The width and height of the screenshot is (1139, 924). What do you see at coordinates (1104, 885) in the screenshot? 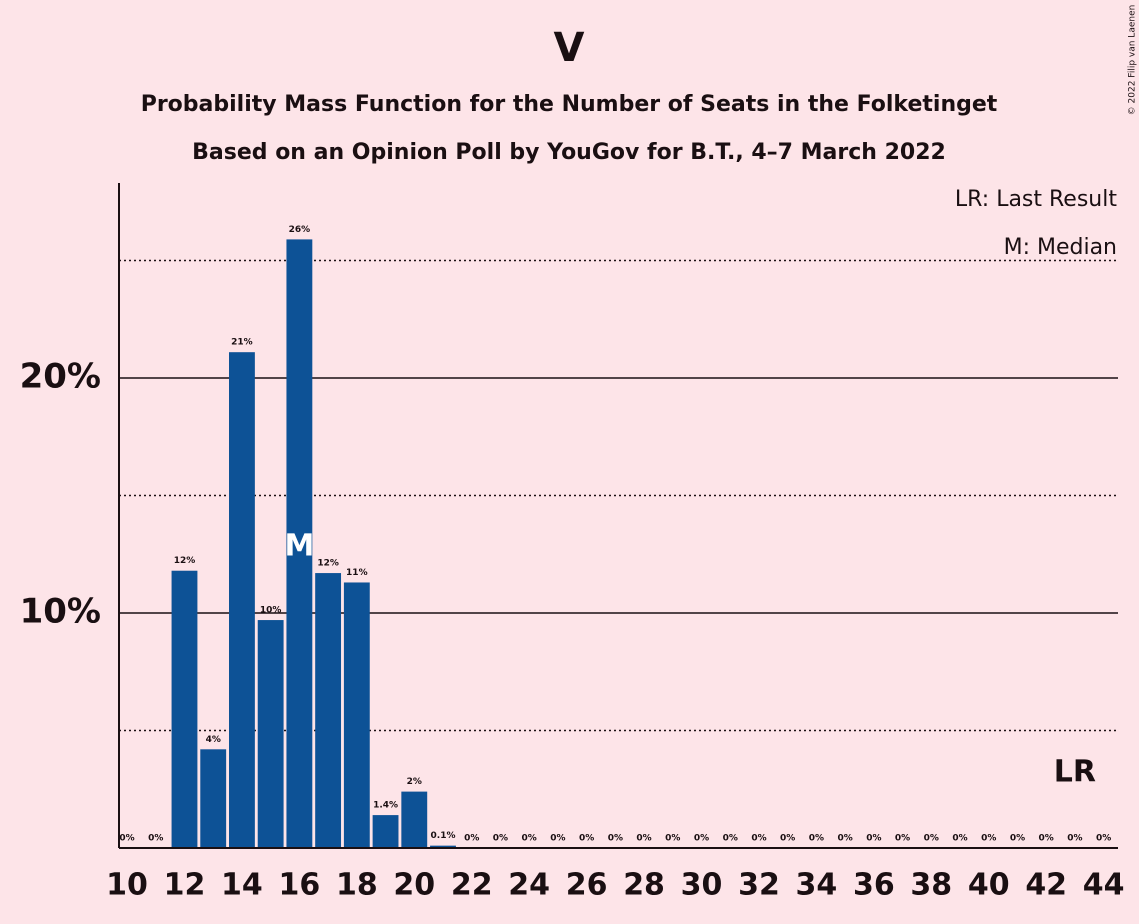
I see `x-tick-label: 44` at bounding box center [1104, 885].